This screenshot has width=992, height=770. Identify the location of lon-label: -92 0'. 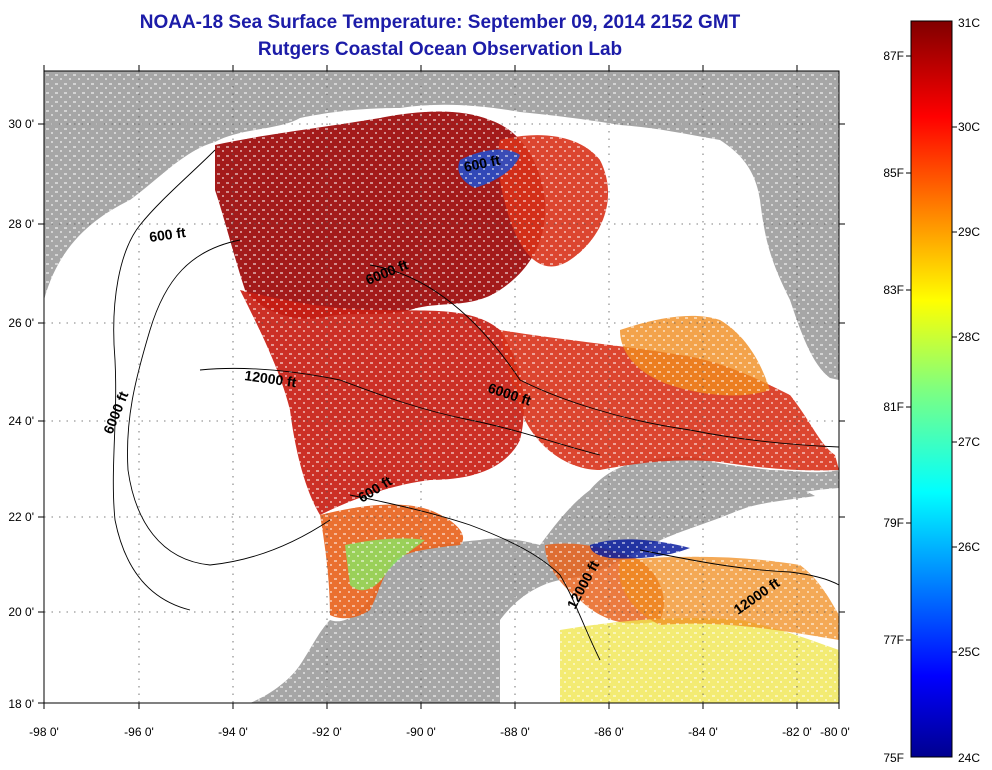
(327, 732).